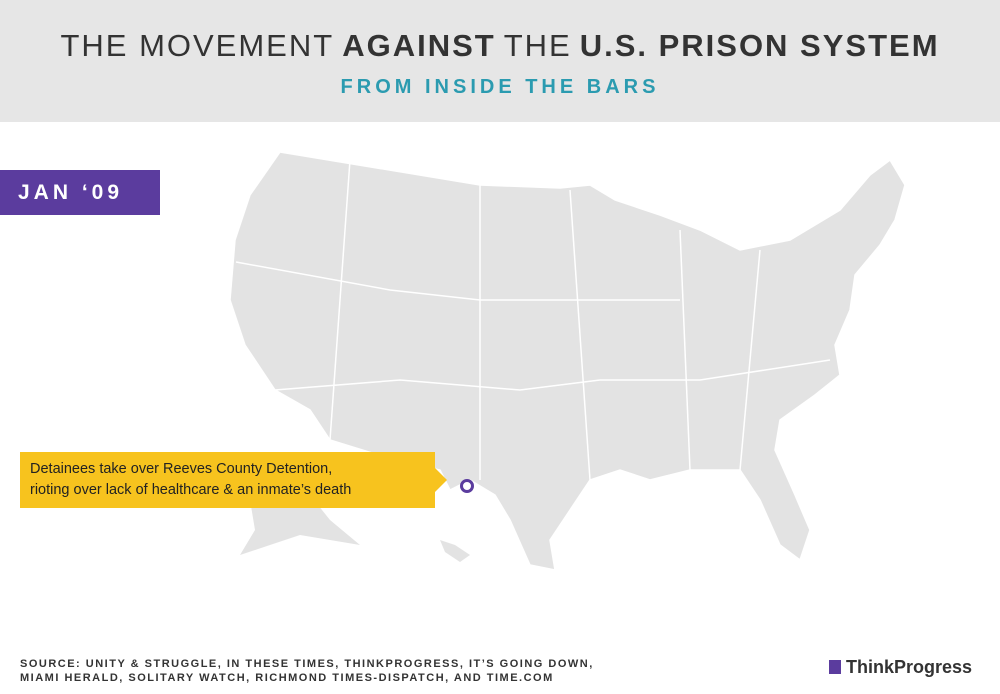 The width and height of the screenshot is (1000, 694). Describe the element at coordinates (419, 45) in the screenshot. I see `title-part: AGAINST` at that location.